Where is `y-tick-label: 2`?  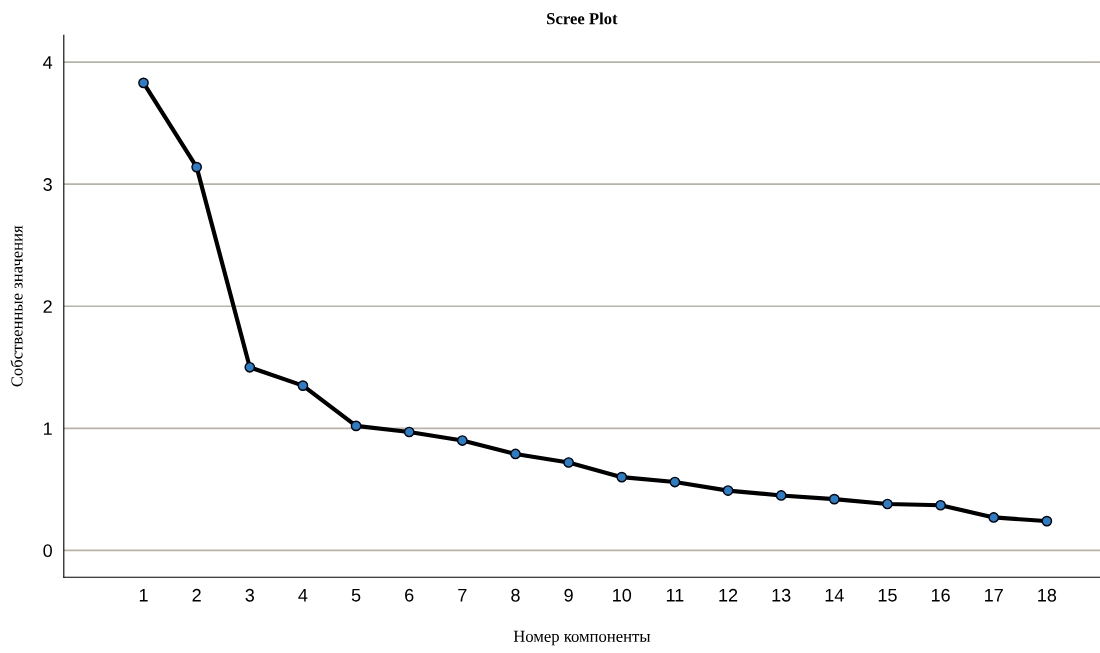
y-tick-label: 2 is located at coordinates (47, 306).